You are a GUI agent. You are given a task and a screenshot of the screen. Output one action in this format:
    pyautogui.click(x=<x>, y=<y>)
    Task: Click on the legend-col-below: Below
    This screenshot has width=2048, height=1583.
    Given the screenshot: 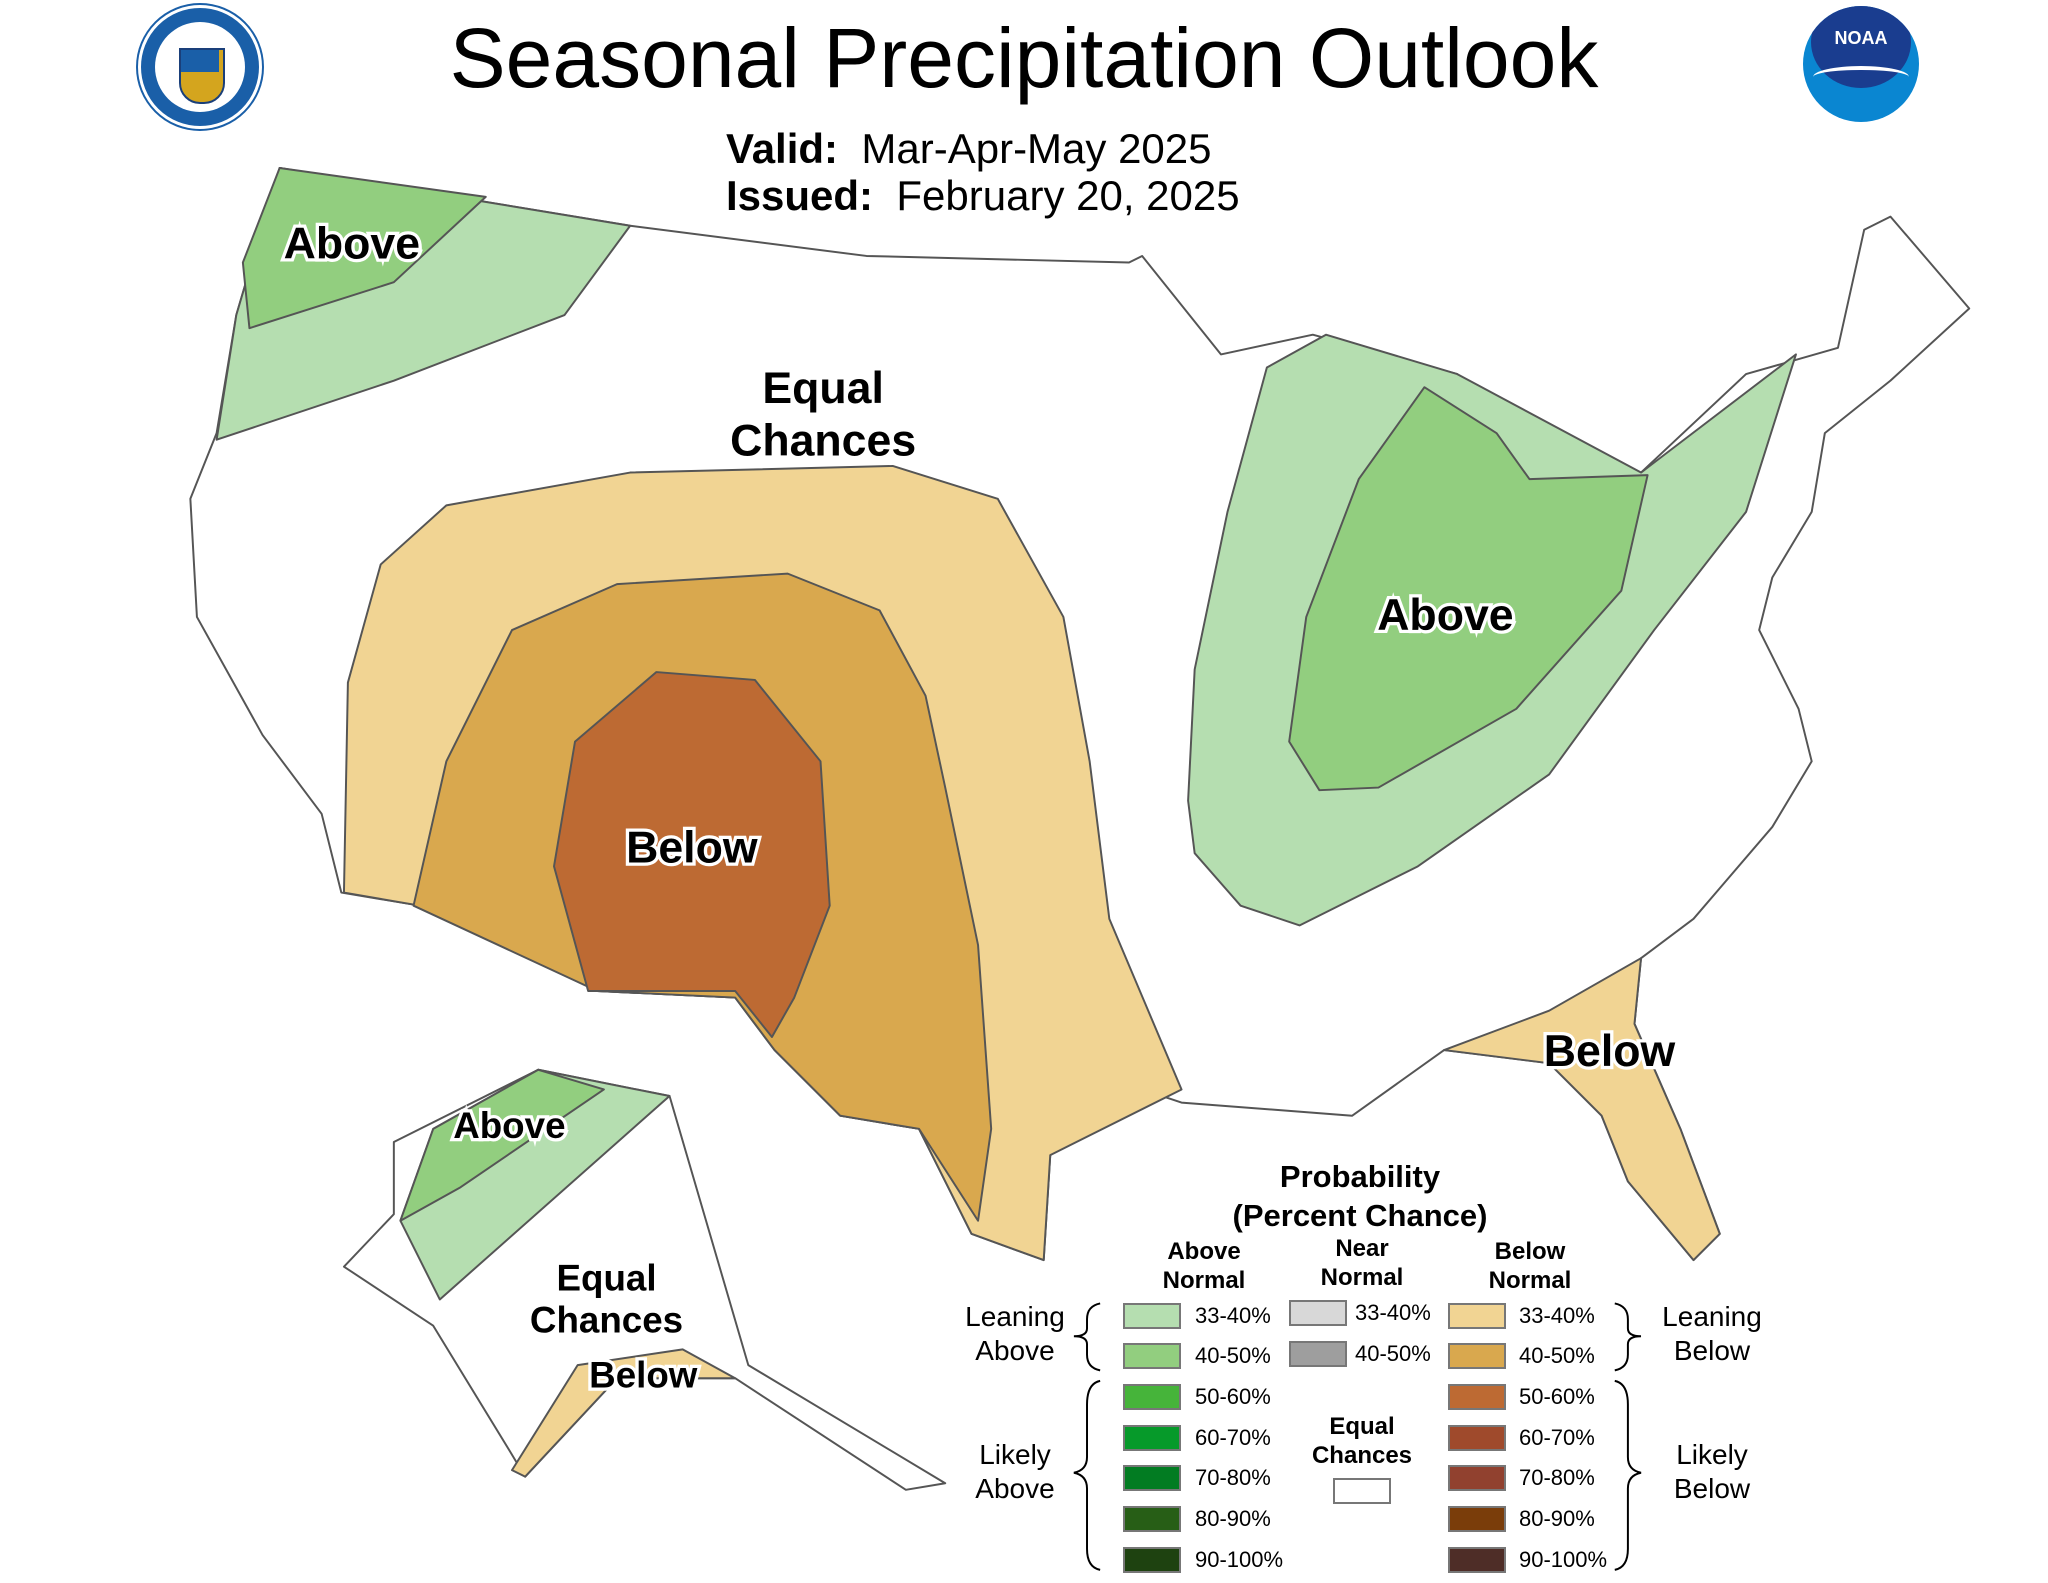 What is the action you would take?
    pyautogui.click(x=1530, y=1251)
    